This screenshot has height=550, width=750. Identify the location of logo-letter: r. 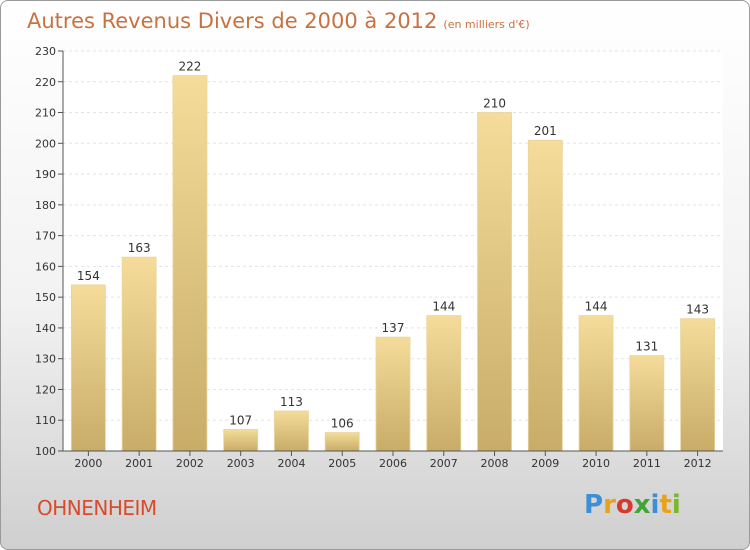
(609, 505).